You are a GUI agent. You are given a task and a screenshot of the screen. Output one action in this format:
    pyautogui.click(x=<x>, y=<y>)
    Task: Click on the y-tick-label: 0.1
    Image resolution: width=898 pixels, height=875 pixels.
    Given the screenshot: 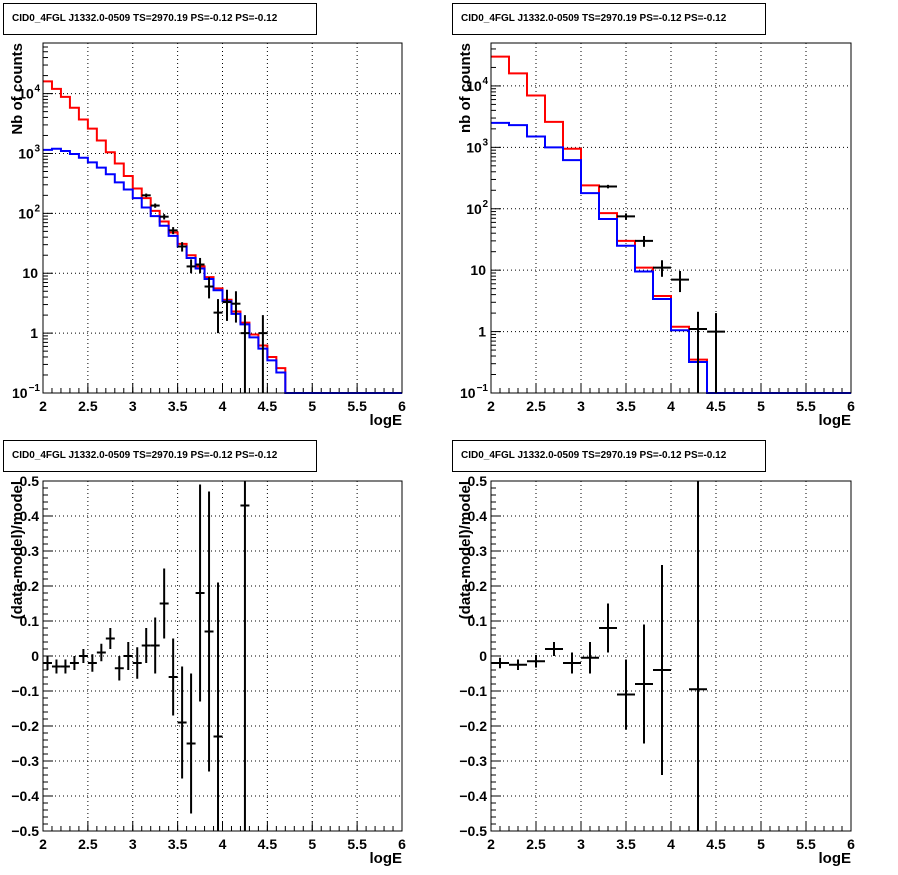 What is the action you would take?
    pyautogui.click(x=30, y=621)
    